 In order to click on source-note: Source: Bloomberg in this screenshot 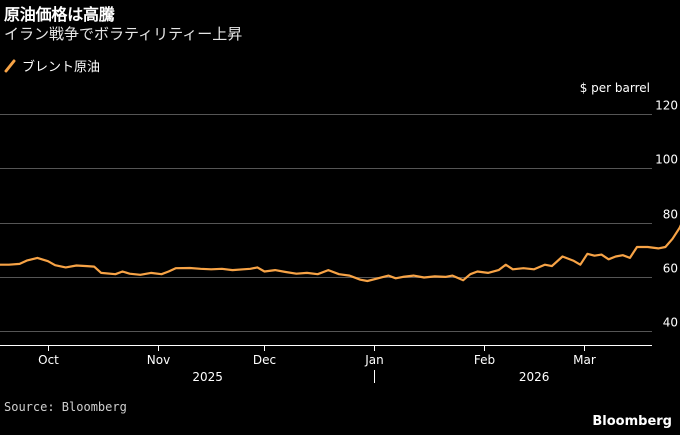, I will do `click(65, 407)`.